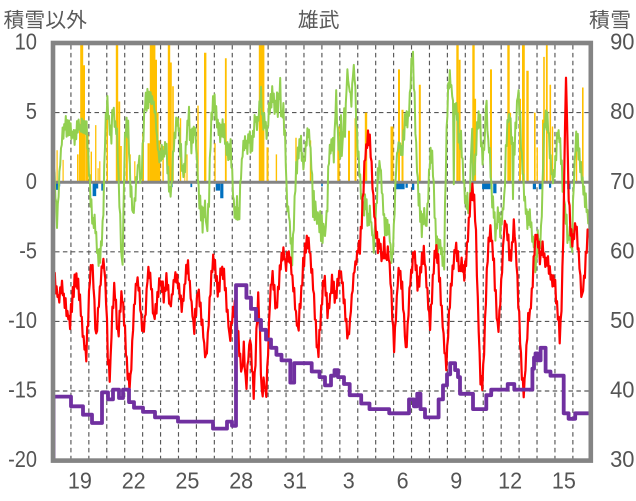 Image resolution: width=636 pixels, height=501 pixels. I want to click on svg-text: 0, so click(31, 181).